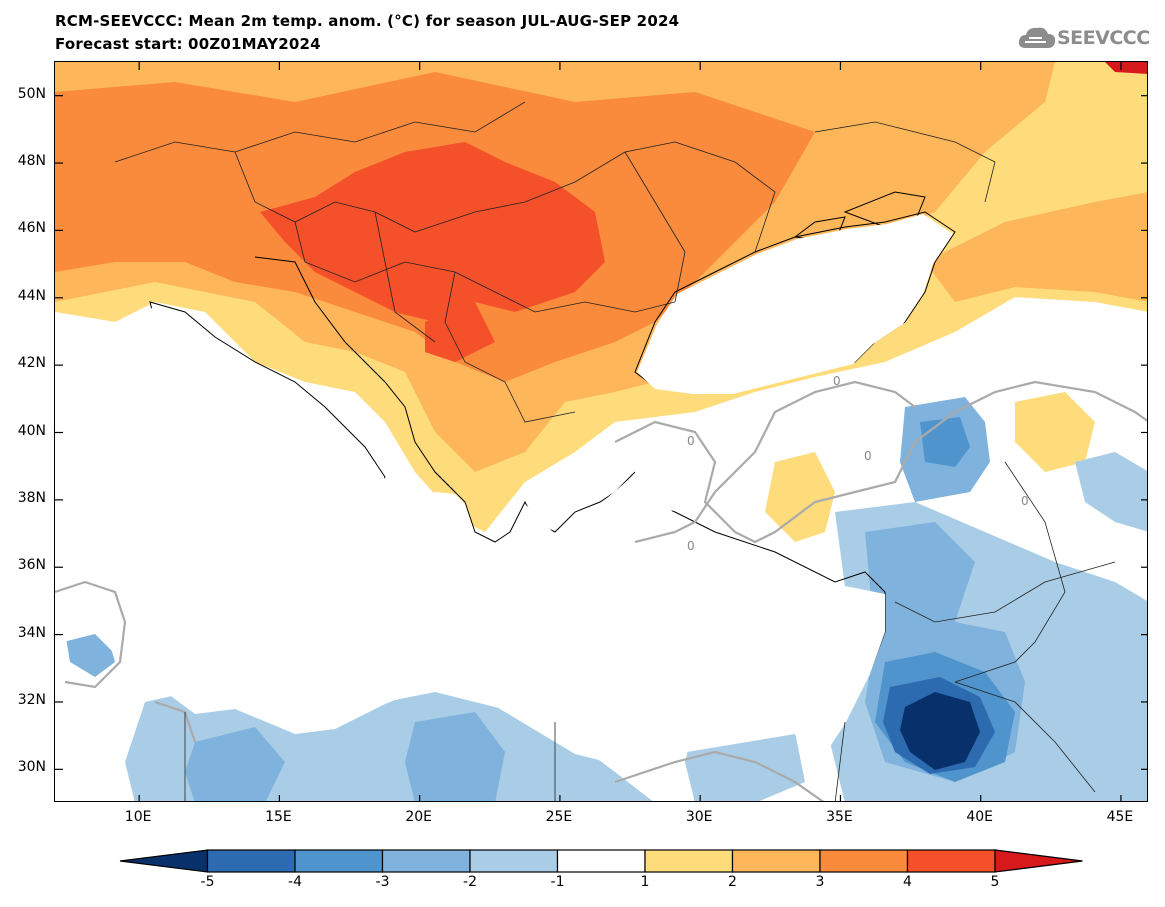  What do you see at coordinates (91, 634) in the screenshot?
I see `zero-contour-tunisia` at bounding box center [91, 634].